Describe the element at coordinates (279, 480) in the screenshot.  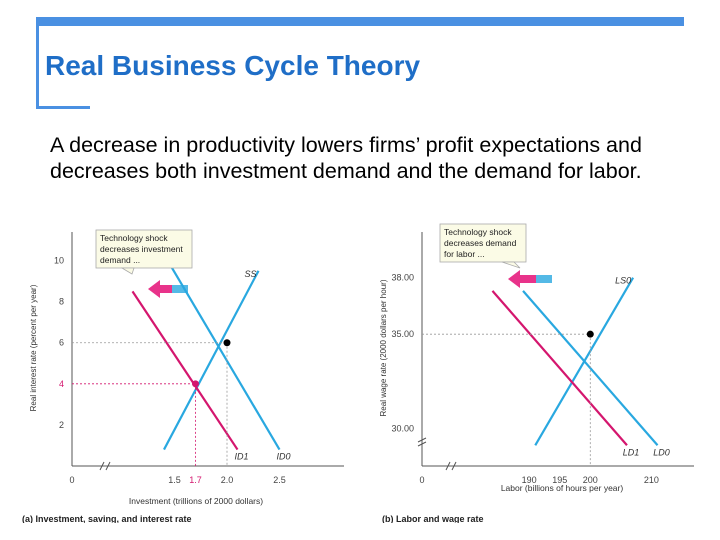
I see `x-tick-label: 2.5` at that location.